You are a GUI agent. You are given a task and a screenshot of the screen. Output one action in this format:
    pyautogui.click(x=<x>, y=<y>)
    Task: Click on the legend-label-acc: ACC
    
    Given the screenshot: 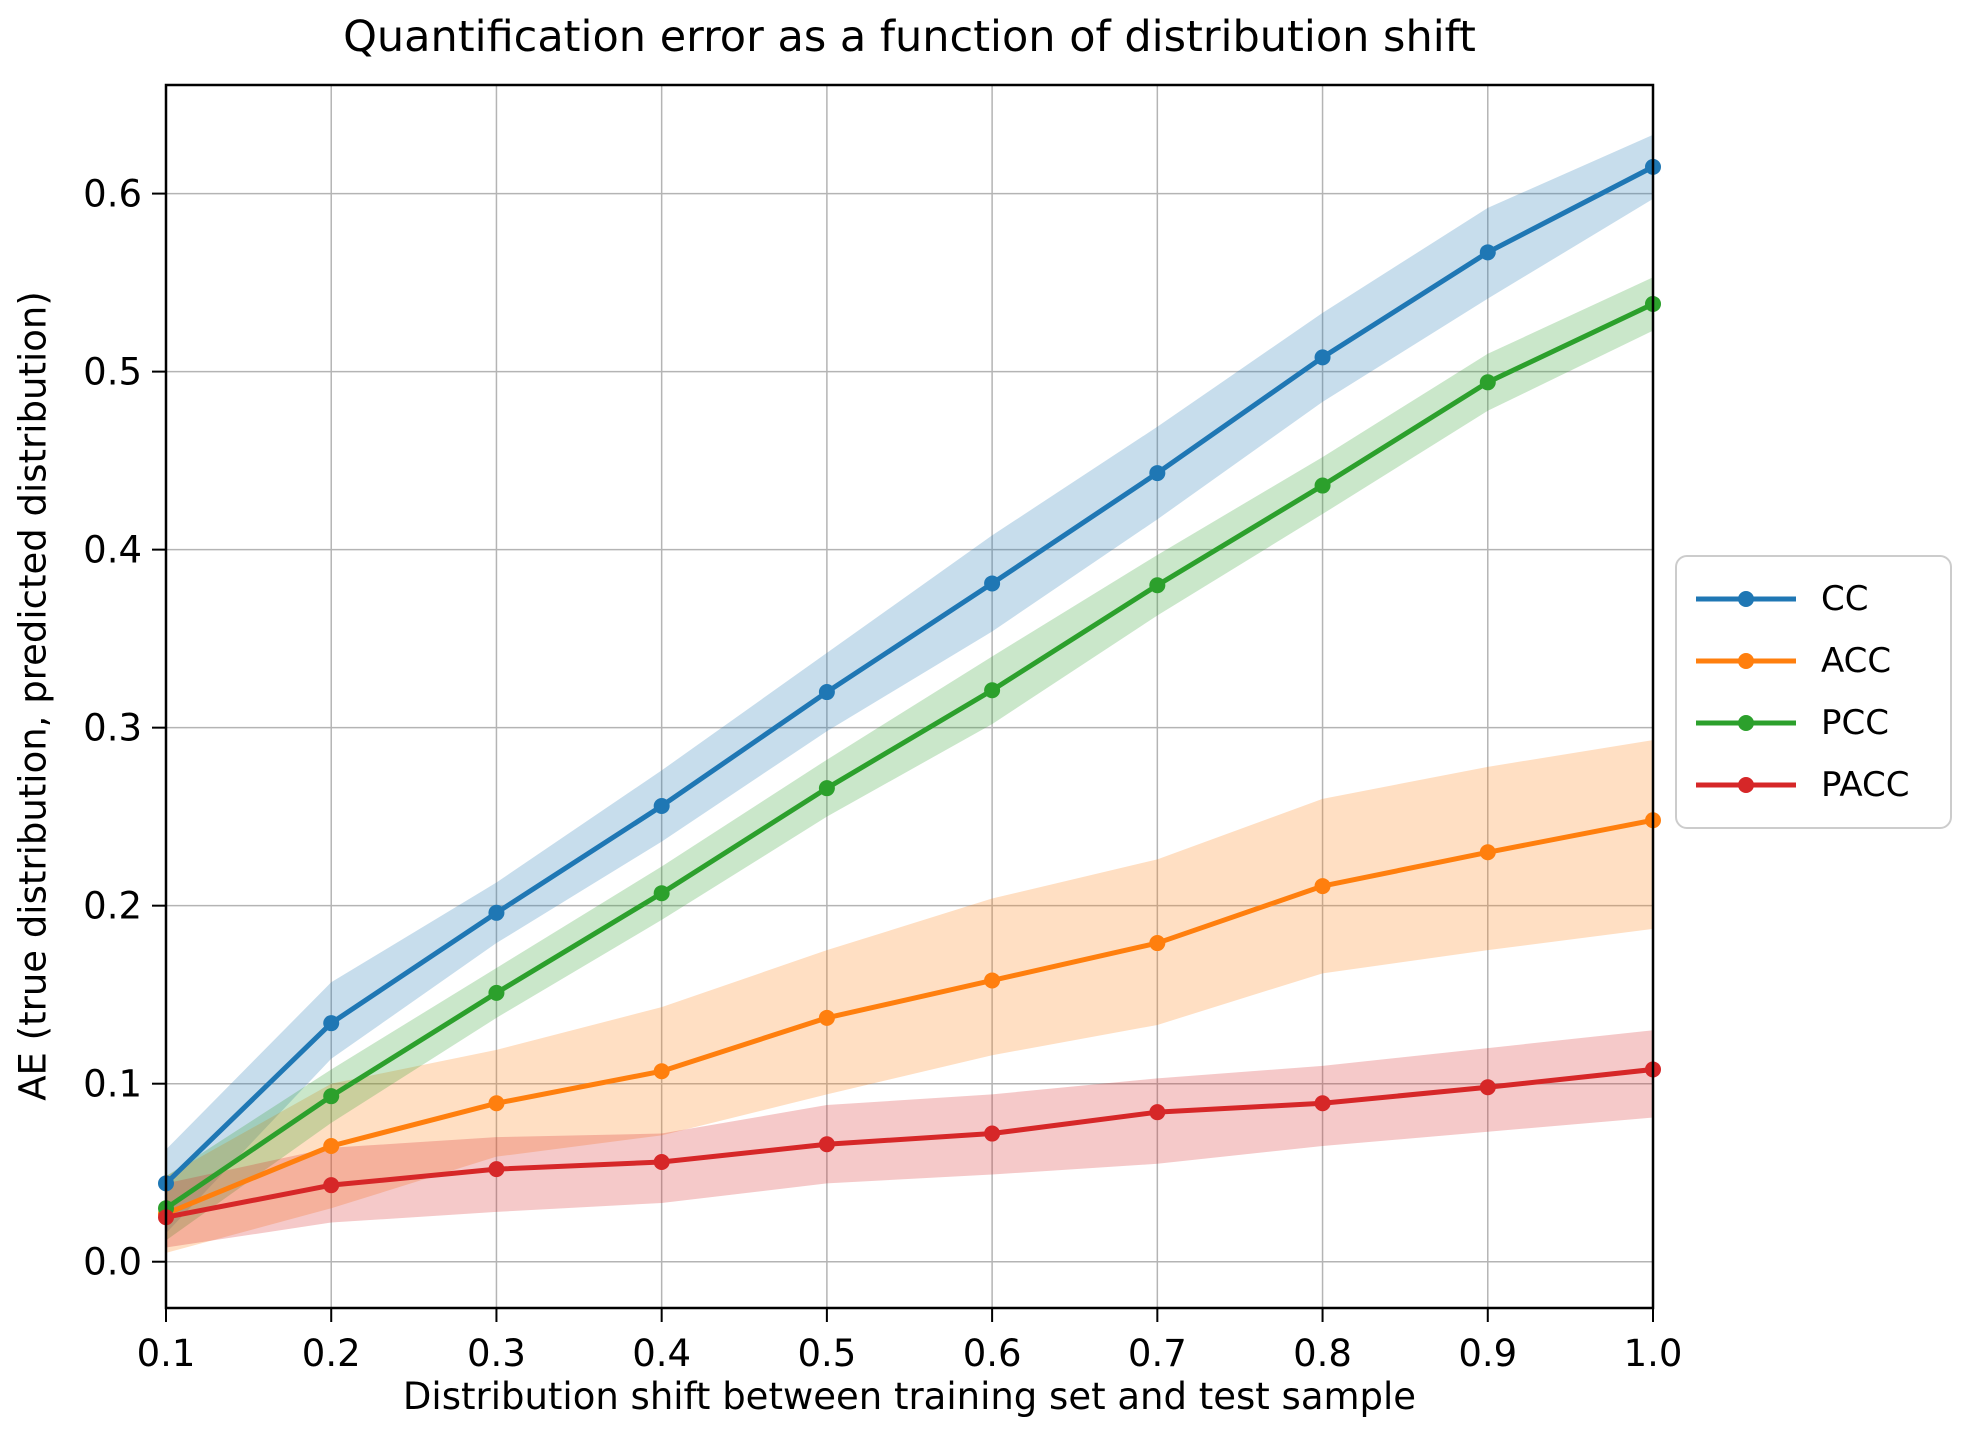 What is the action you would take?
    pyautogui.click(x=1856, y=661)
    